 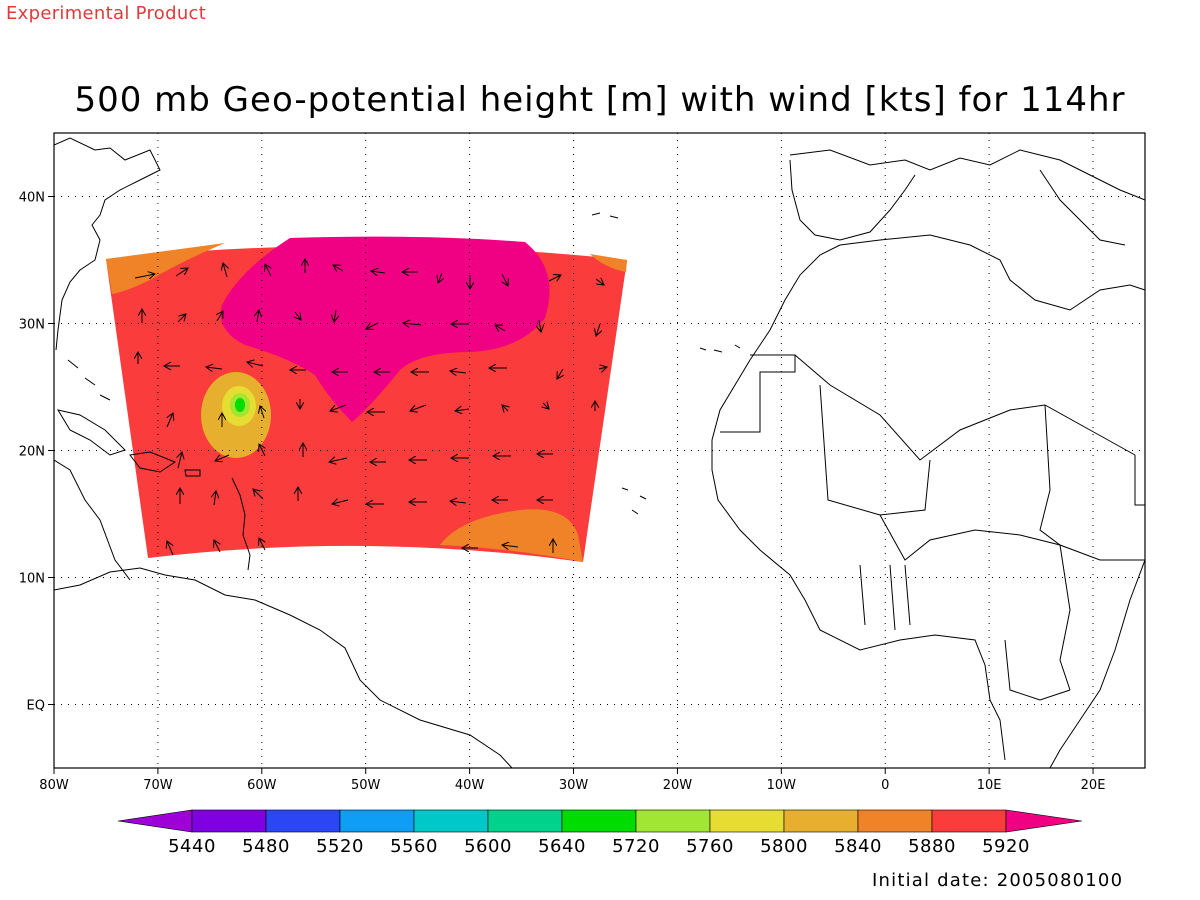 I want to click on coast-east-africa, so click(x=1097, y=663).